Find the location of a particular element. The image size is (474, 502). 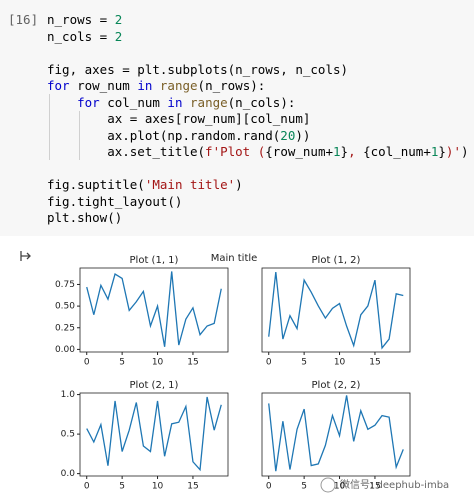

code-line: ax = axes[row_num][col_num] is located at coordinates (258, 119).